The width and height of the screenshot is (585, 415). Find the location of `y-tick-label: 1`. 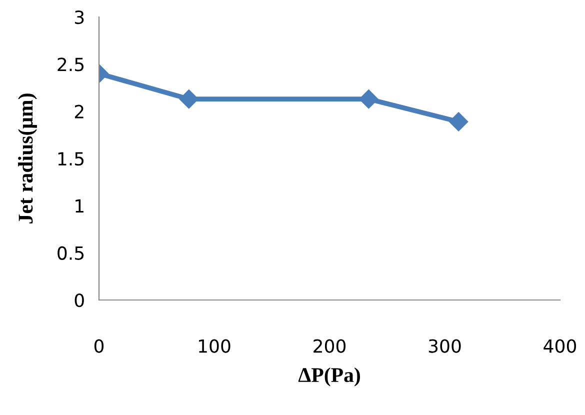

y-tick-label: 1 is located at coordinates (80, 206).